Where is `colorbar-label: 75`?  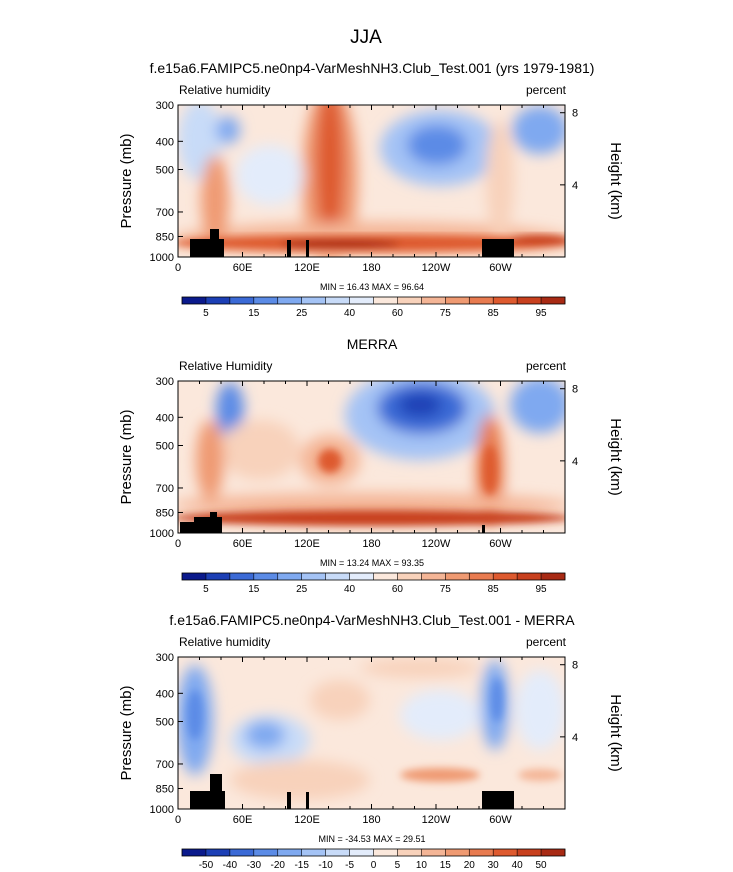
colorbar-label: 75 is located at coordinates (446, 313).